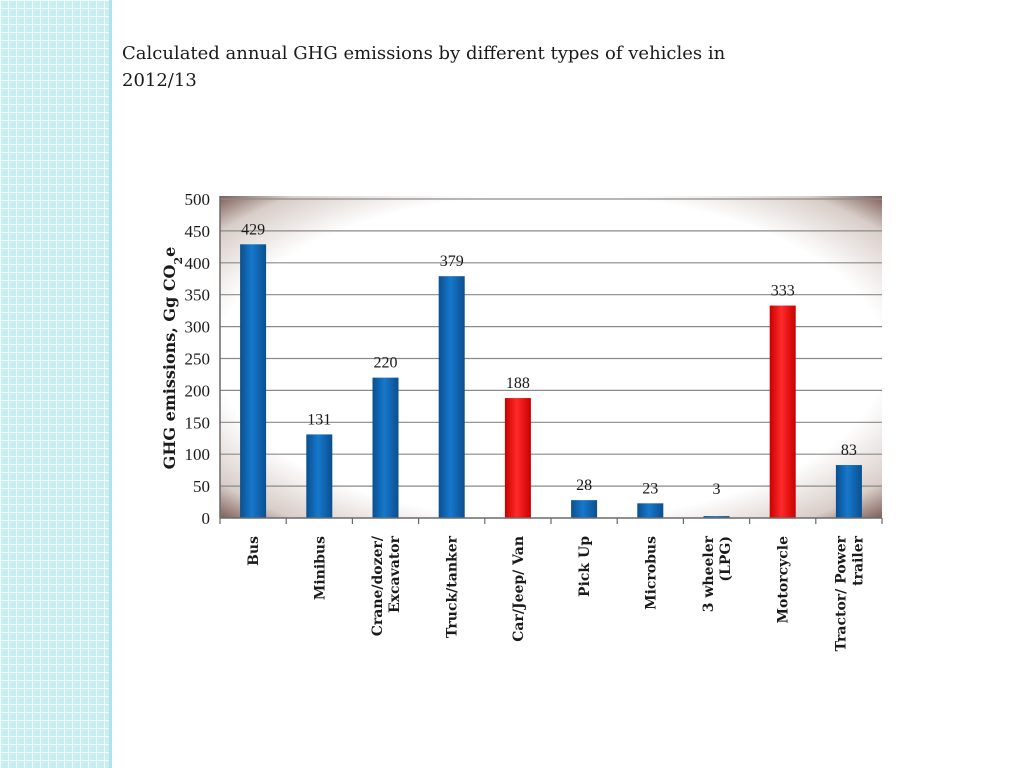 The width and height of the screenshot is (1024, 768). I want to click on x-tick-label-line: Excavator, so click(395, 574).